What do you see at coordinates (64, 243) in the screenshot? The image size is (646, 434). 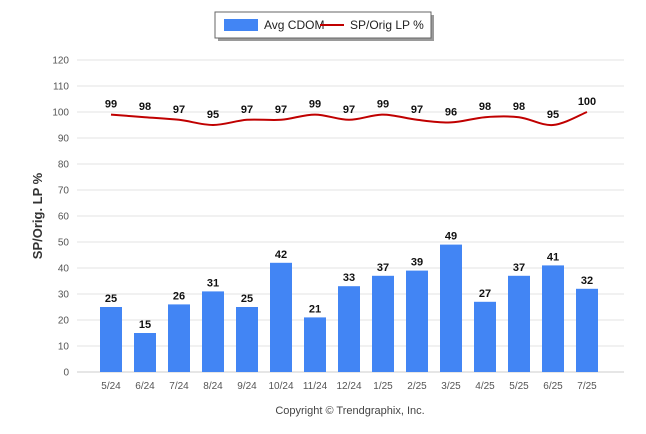 I see `y-tick-label: 50` at bounding box center [64, 243].